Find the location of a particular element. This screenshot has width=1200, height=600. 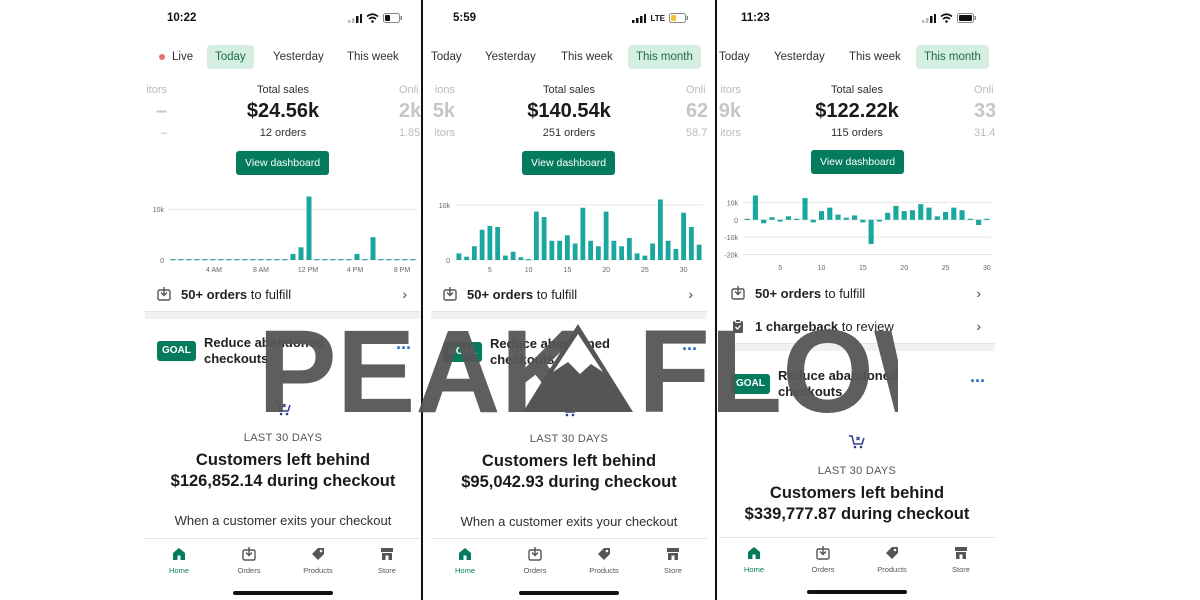

period-label: LAST 30 DAYS is located at coordinates (283, 438).